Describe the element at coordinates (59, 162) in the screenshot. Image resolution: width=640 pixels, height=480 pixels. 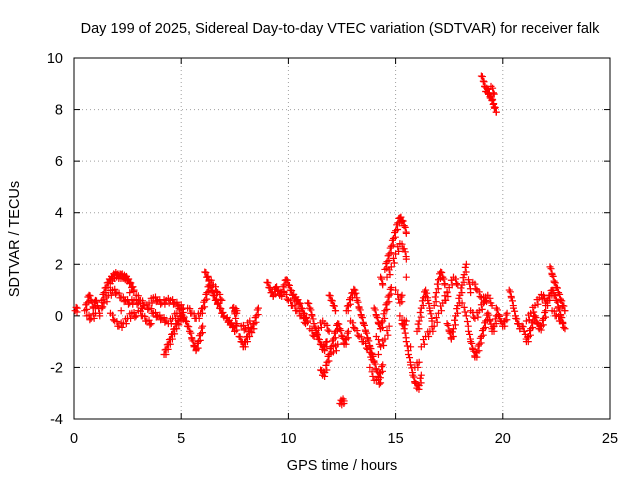
I see `y-tick-label: 6` at that location.